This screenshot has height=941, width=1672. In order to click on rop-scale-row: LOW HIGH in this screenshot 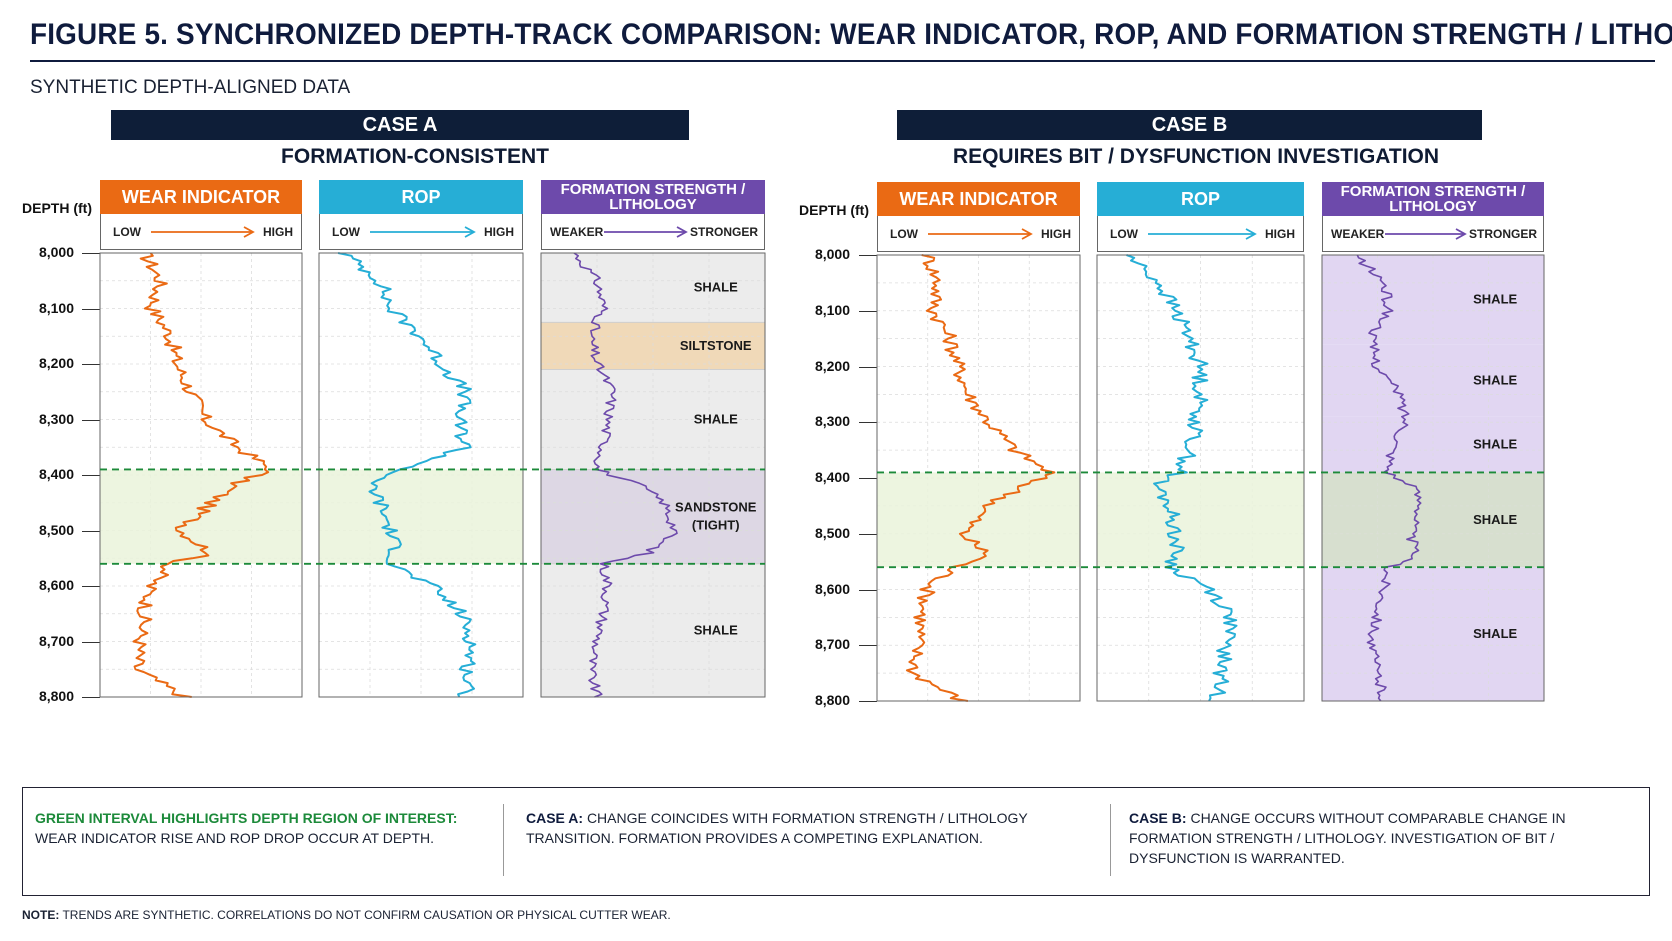, I will do `click(421, 232)`.